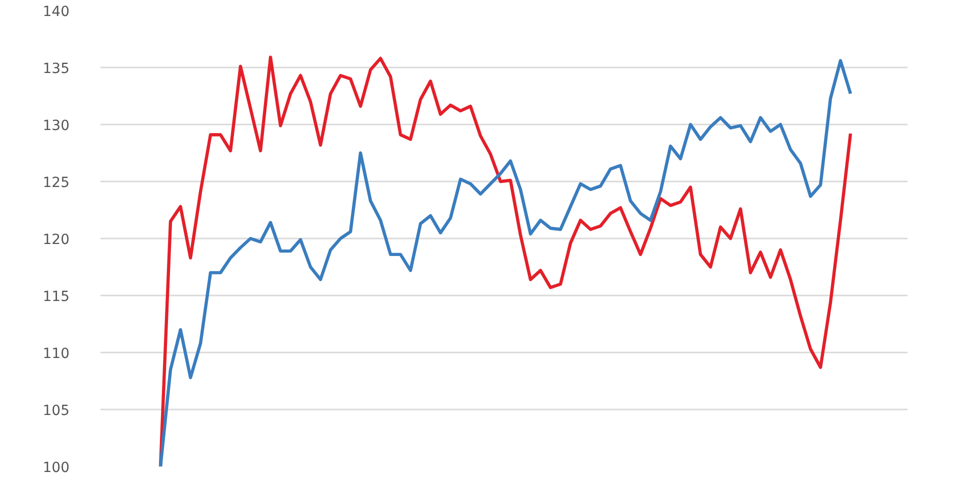 Image resolution: width=962 pixels, height=503 pixels. Describe the element at coordinates (56, 183) in the screenshot. I see `y-tick-label: 125` at that location.